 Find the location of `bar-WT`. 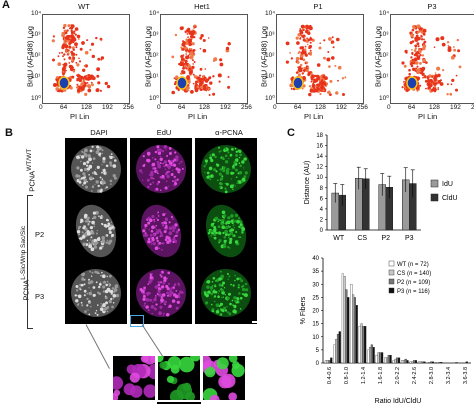

bar-WT is located at coordinates (325, 362).